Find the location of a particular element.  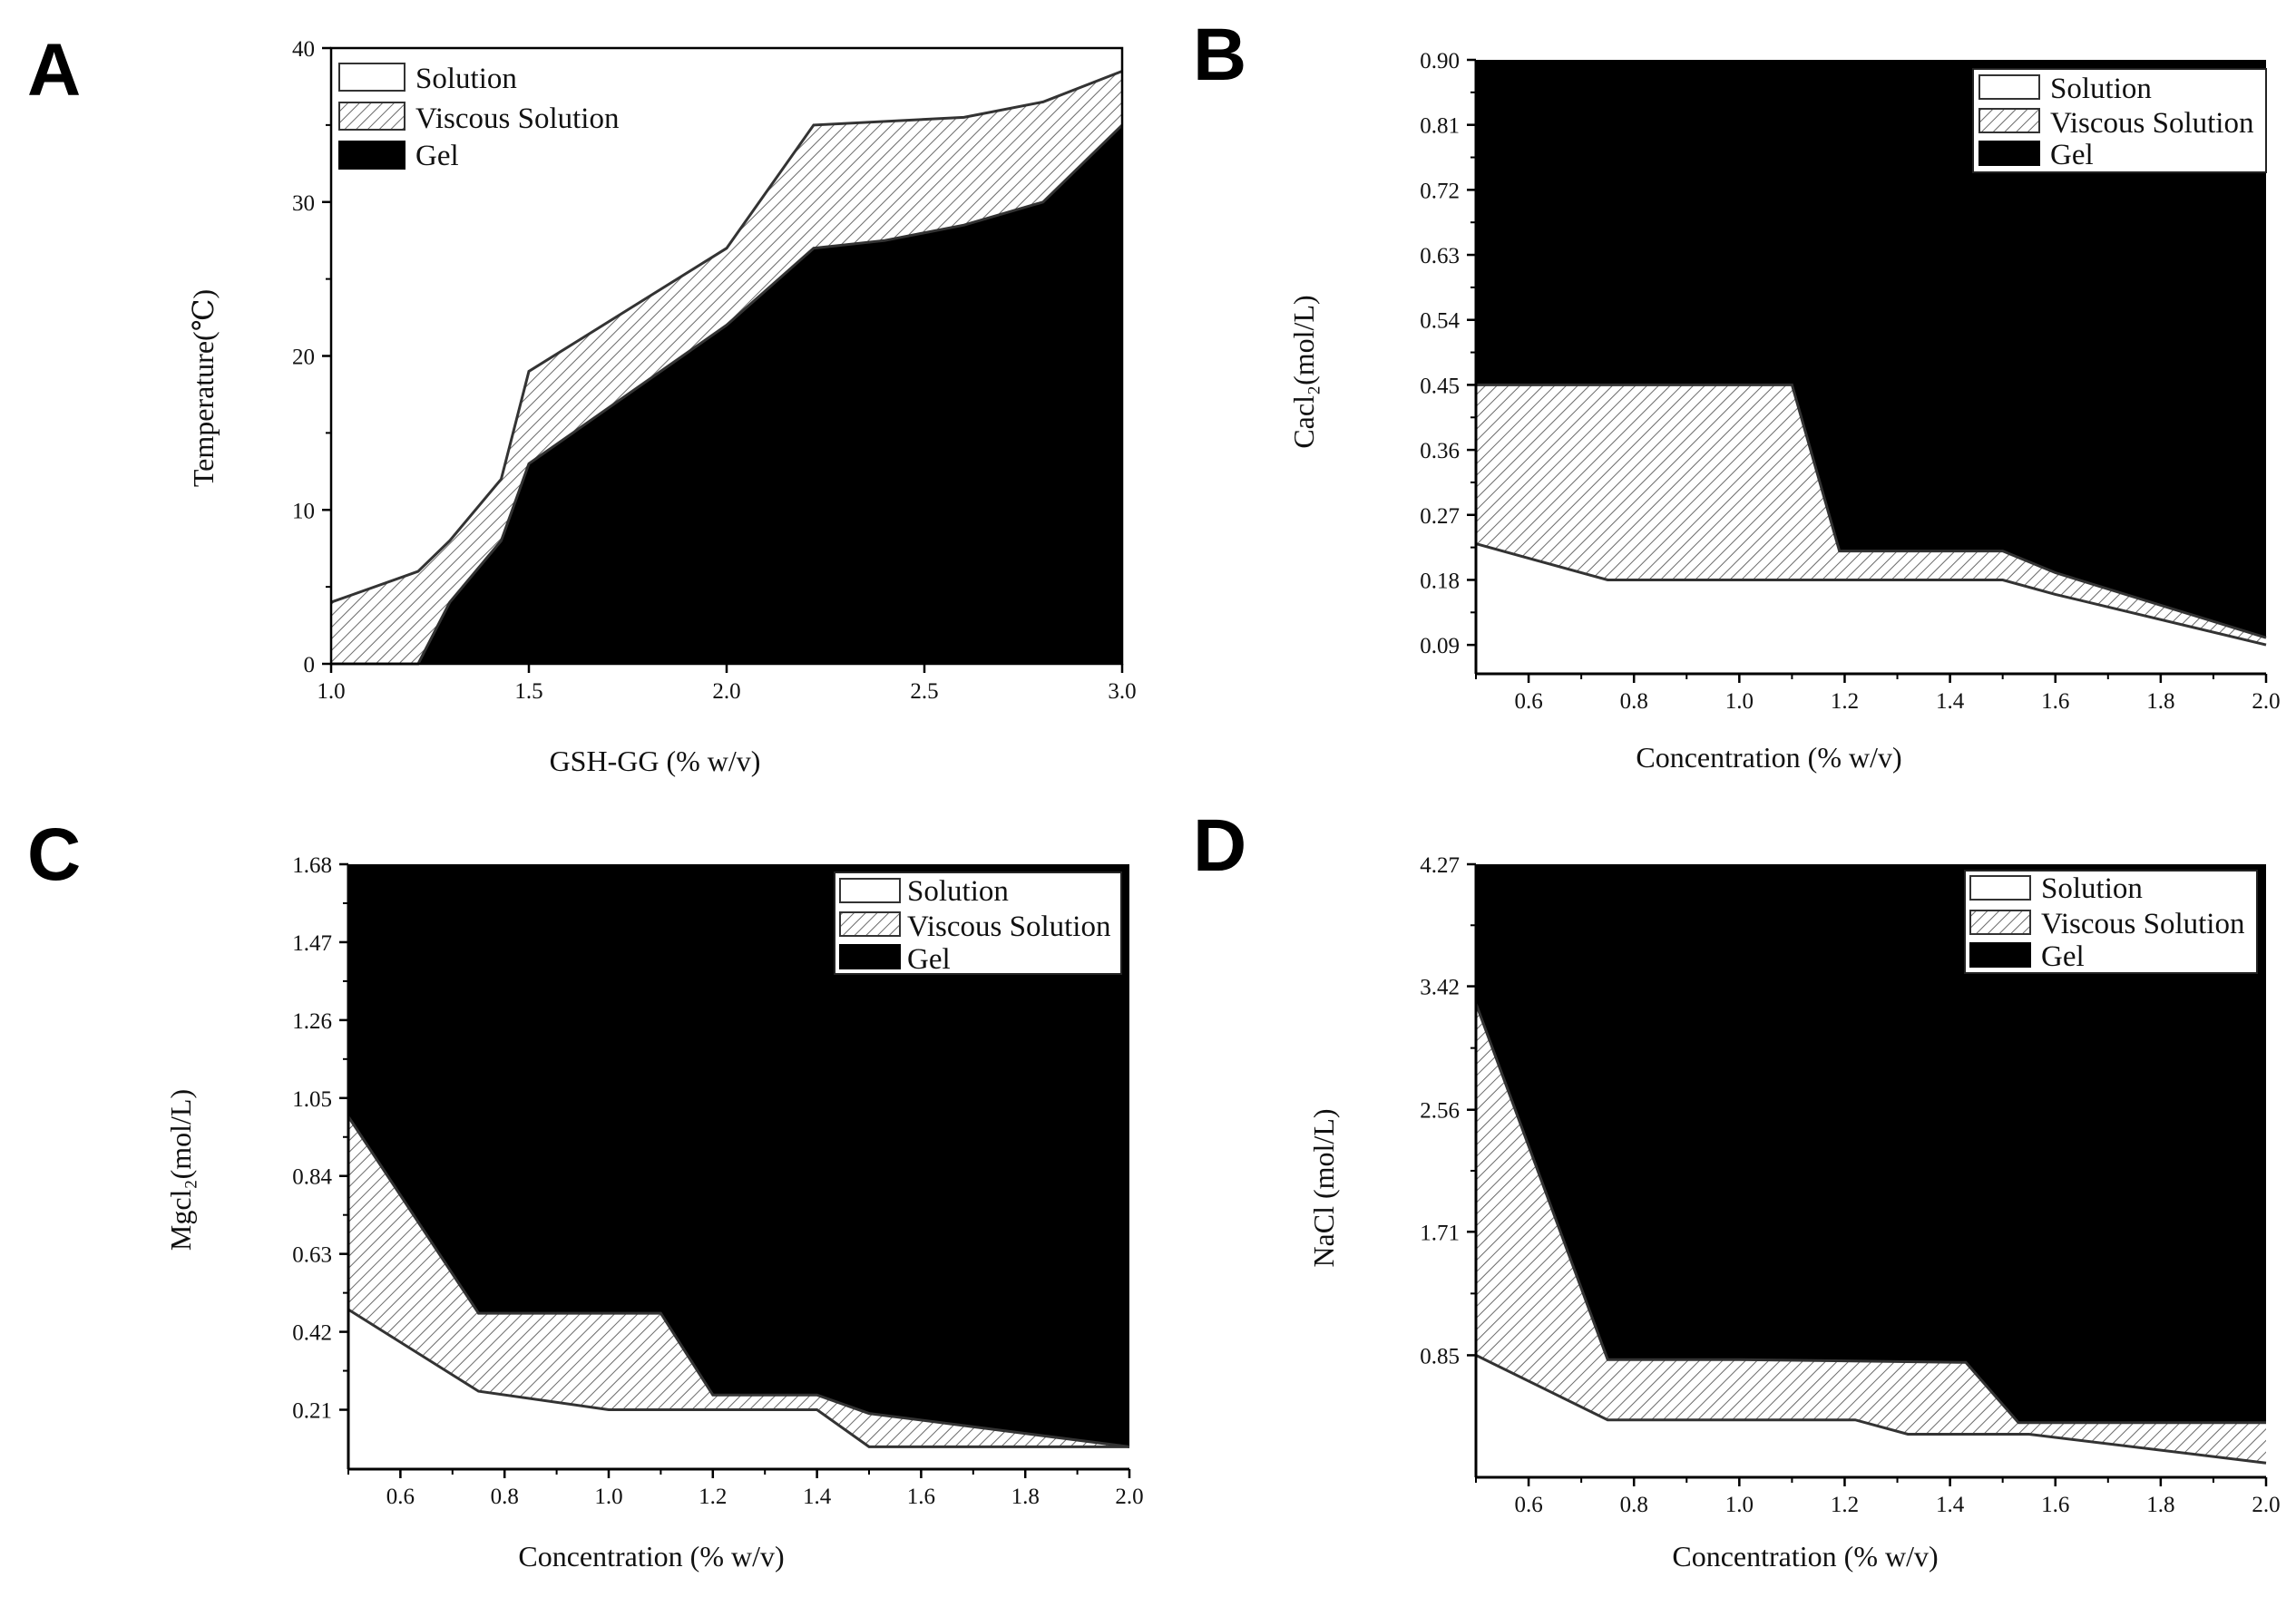

panel-b-y-tick-label: 0.72 is located at coordinates (1440, 191).